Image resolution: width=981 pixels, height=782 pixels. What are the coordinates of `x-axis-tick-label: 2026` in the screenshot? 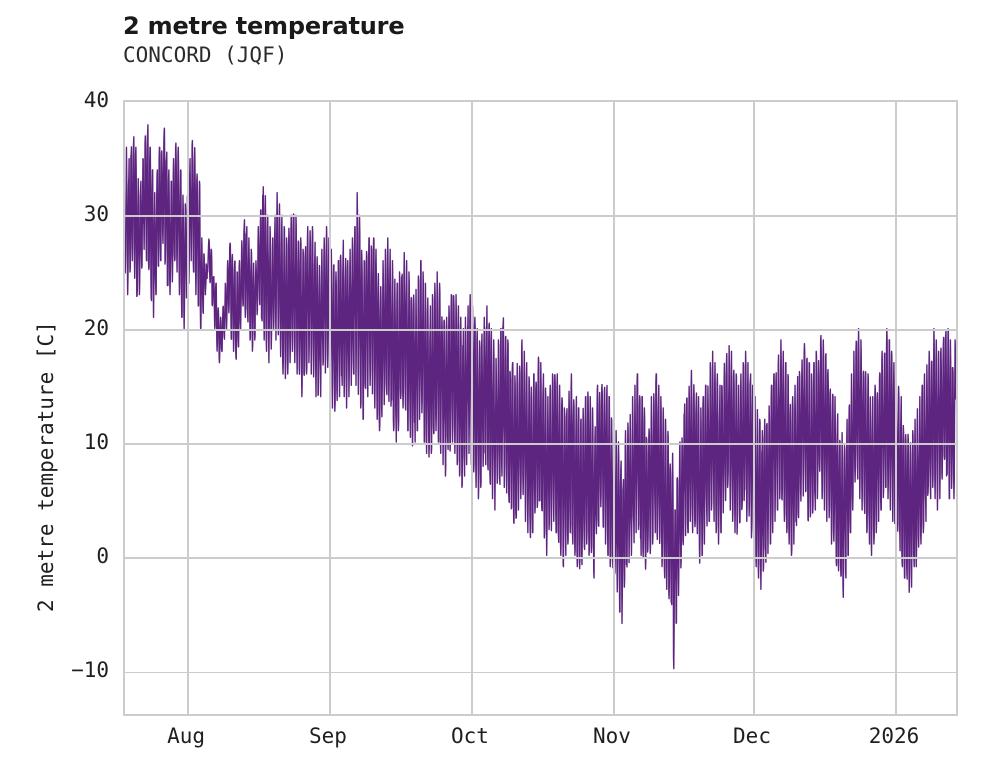 It's located at (894, 736).